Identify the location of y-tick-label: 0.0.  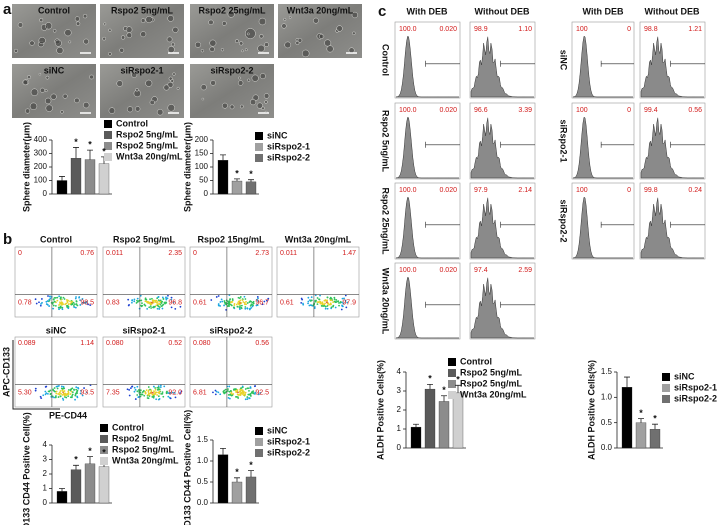
(607, 447).